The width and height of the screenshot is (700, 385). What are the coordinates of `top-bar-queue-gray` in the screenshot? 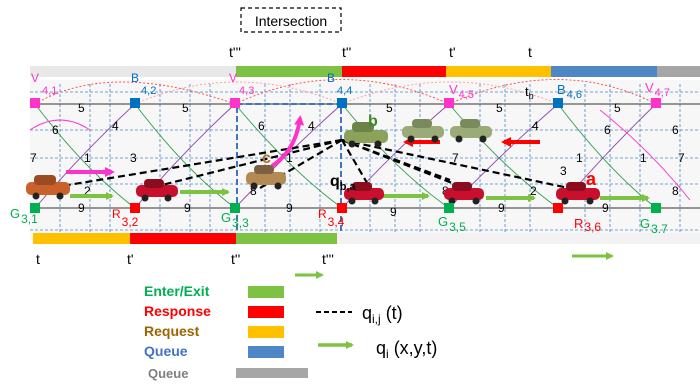 It's located at (678, 71).